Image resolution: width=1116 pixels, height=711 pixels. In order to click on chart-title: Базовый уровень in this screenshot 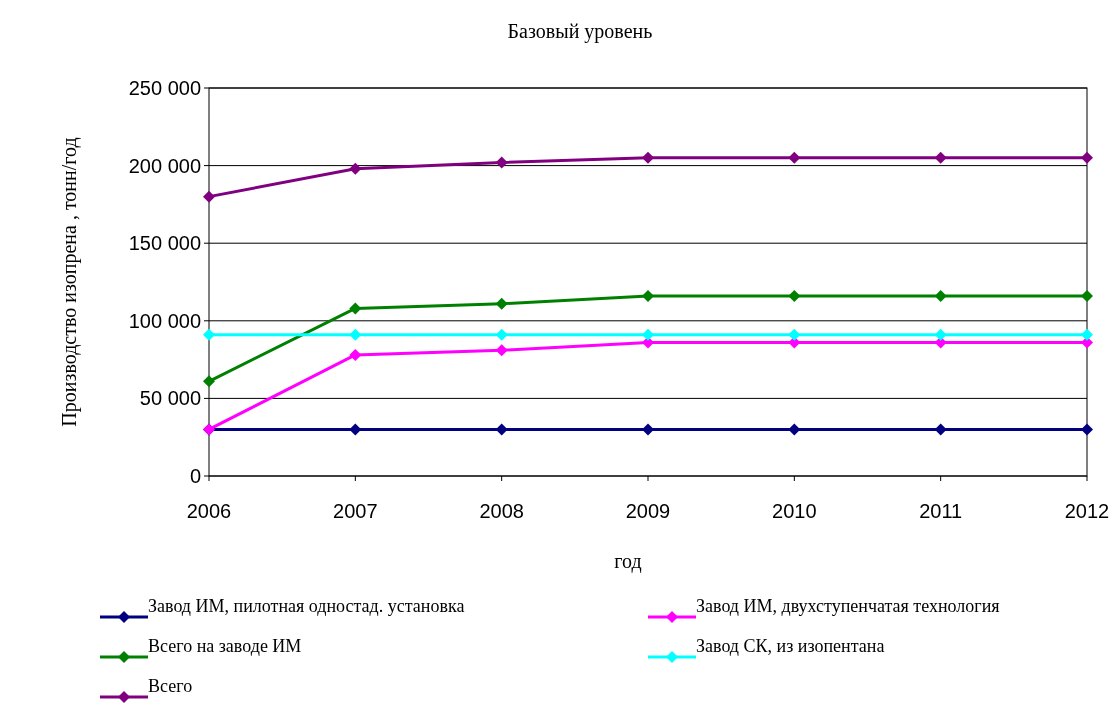, I will do `click(580, 31)`.